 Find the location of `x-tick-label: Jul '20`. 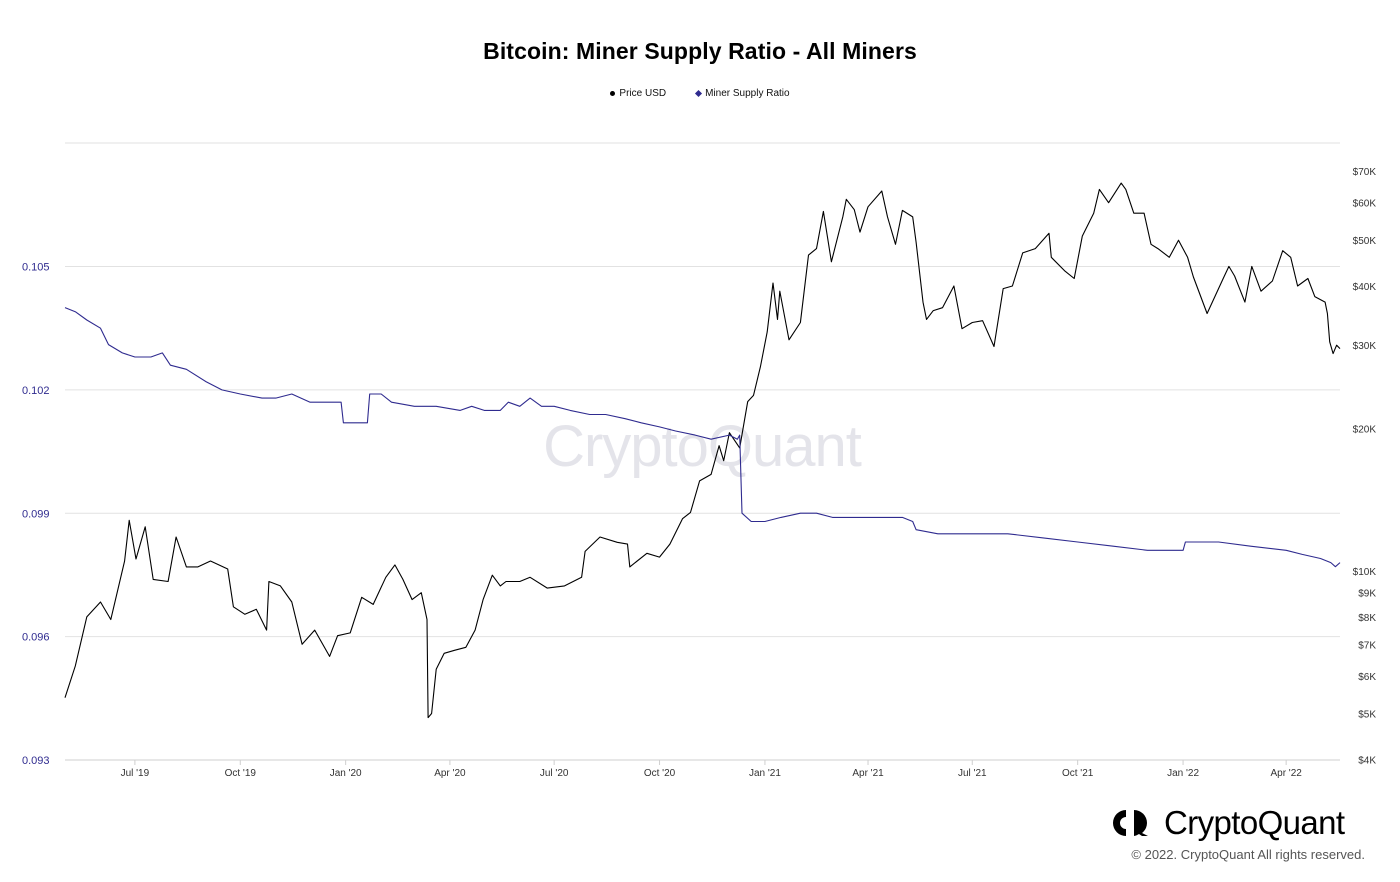

x-tick-label: Jul '20 is located at coordinates (554, 773).